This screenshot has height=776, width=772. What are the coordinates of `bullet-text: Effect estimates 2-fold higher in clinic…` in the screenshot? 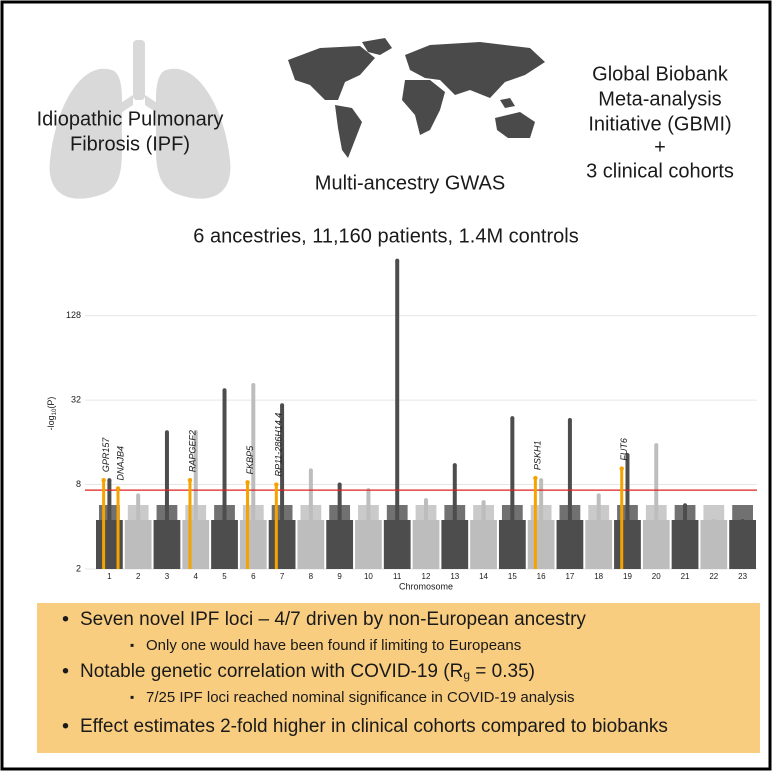 It's located at (374, 726).